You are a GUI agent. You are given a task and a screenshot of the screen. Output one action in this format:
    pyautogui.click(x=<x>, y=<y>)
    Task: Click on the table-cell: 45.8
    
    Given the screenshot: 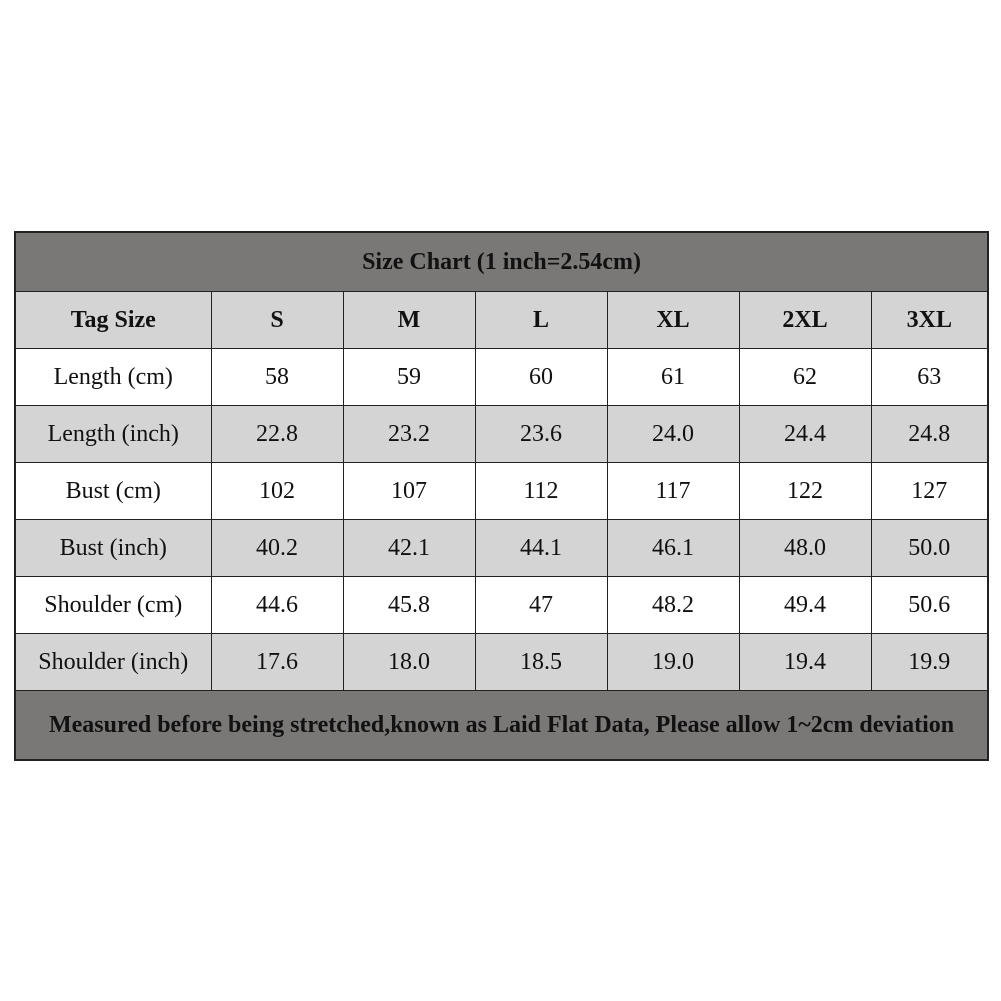 What is the action you would take?
    pyautogui.click(x=409, y=605)
    